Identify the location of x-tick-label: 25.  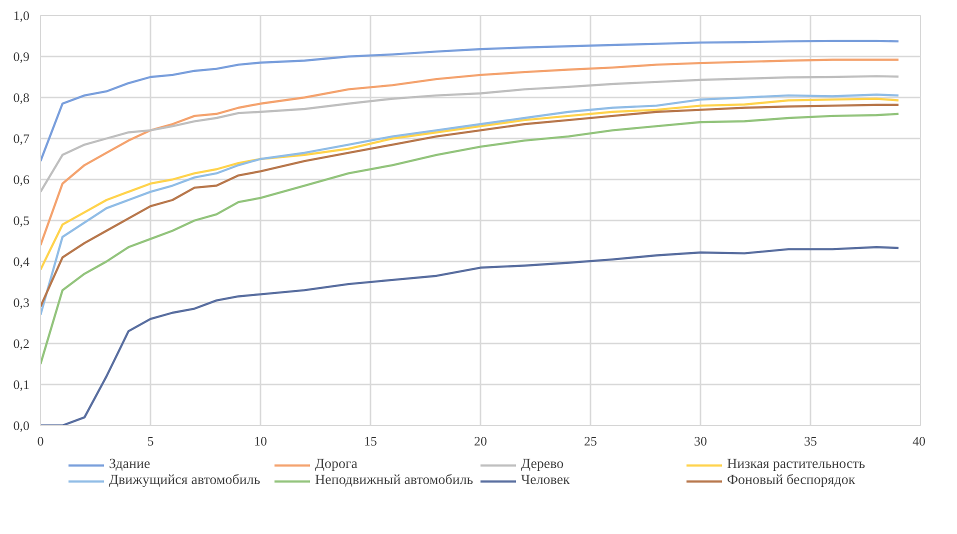
(590, 441).